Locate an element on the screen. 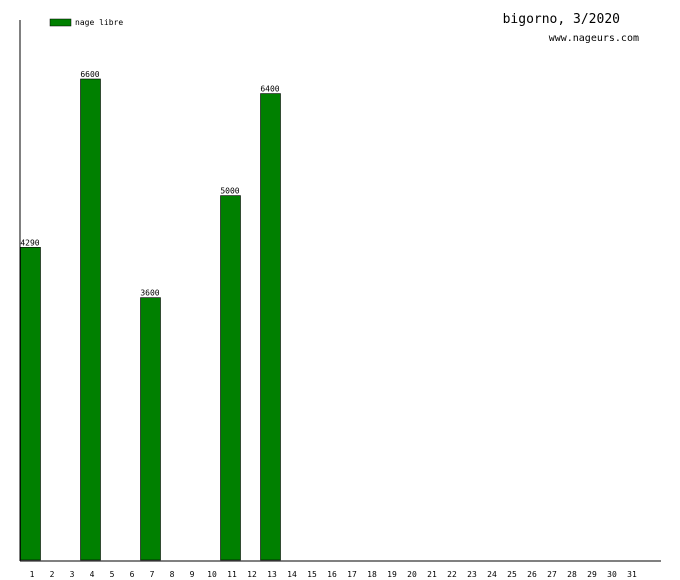 The image size is (680, 580). x-tick-label: 21 is located at coordinates (432, 574).